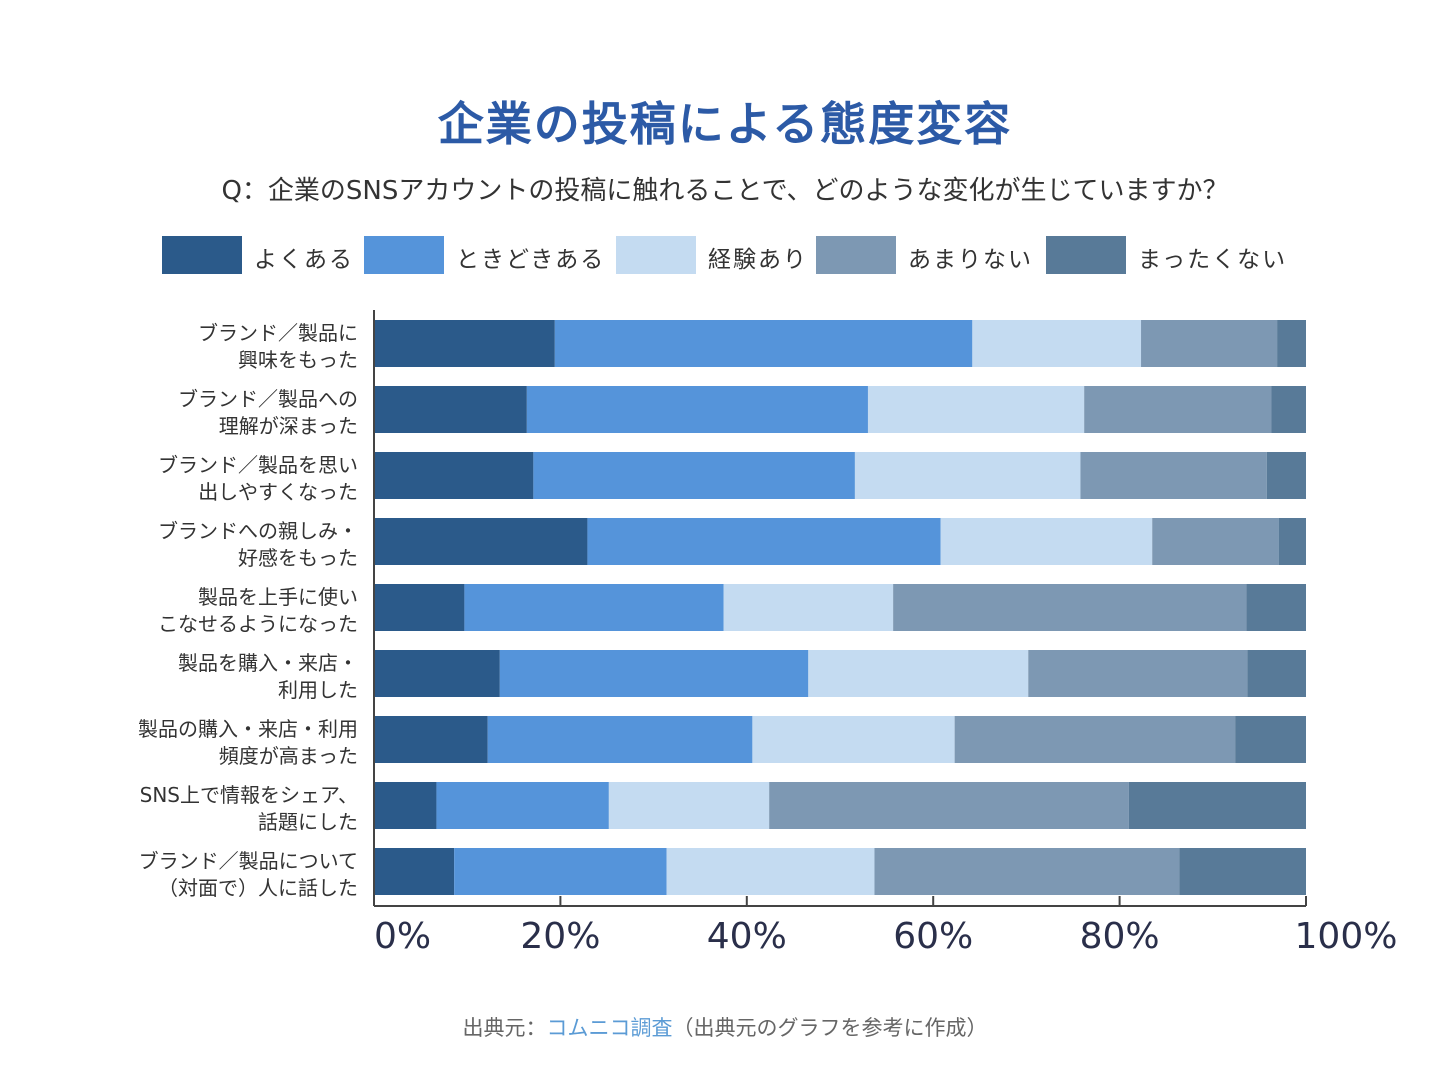 The height and width of the screenshot is (1084, 1450). Describe the element at coordinates (308, 822) in the screenshot. I see `category-label-8-2: 話題にした` at that location.